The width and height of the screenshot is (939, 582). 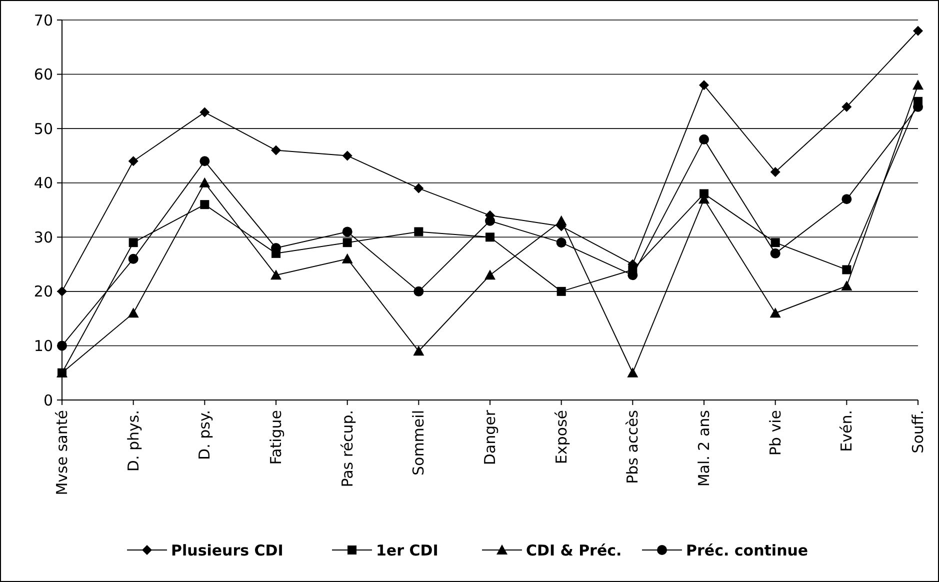 I want to click on legend-label: 1er CDI, so click(x=407, y=550).